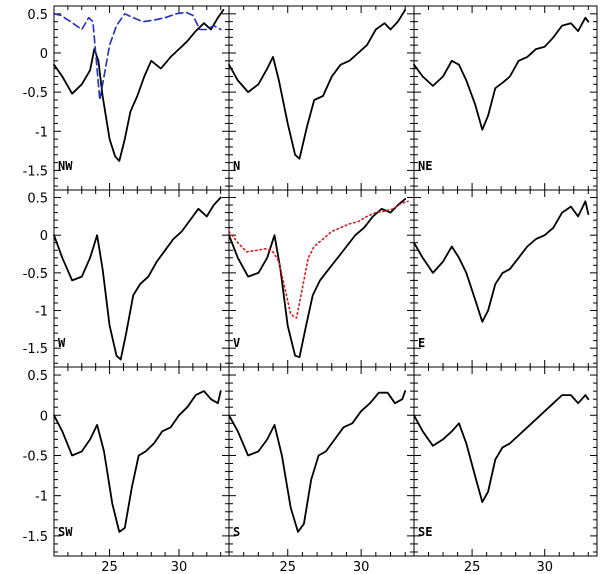 This screenshot has width=600, height=574. Describe the element at coordinates (65, 166) in the screenshot. I see `panel-label: NW` at that location.